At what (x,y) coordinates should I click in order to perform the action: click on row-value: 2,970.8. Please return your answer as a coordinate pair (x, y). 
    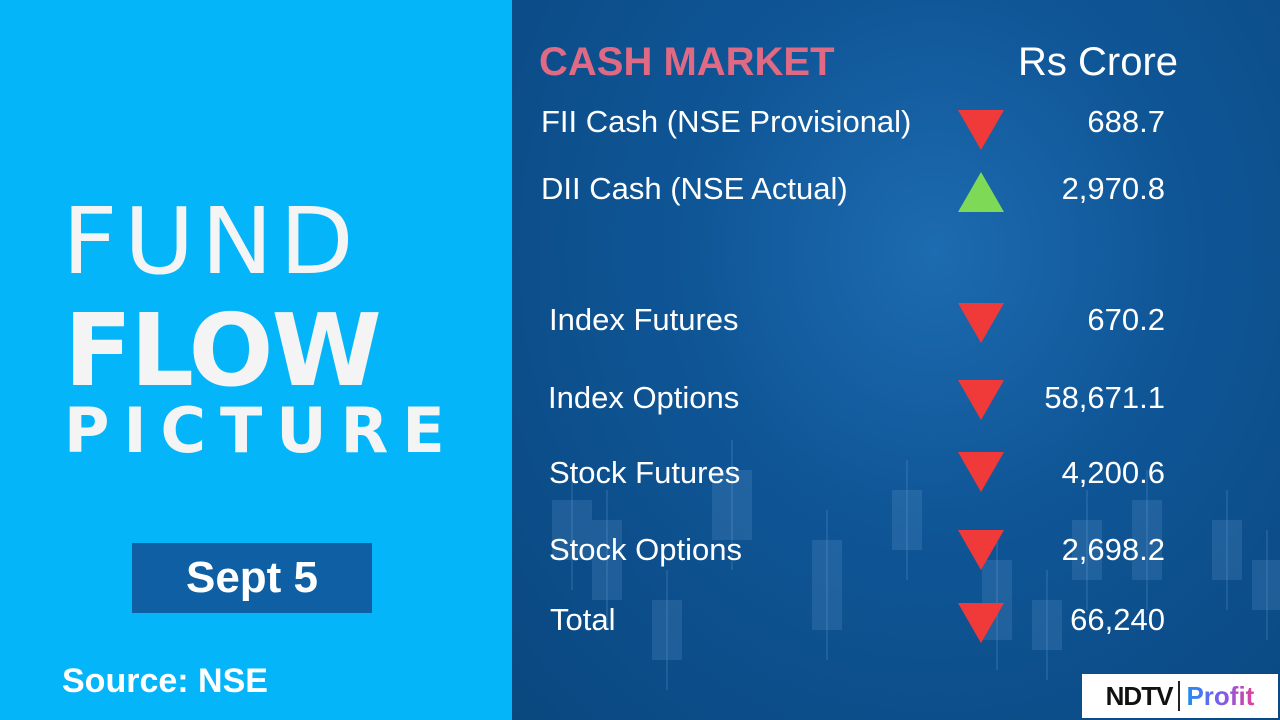
    Looking at the image, I should click on (1113, 188).